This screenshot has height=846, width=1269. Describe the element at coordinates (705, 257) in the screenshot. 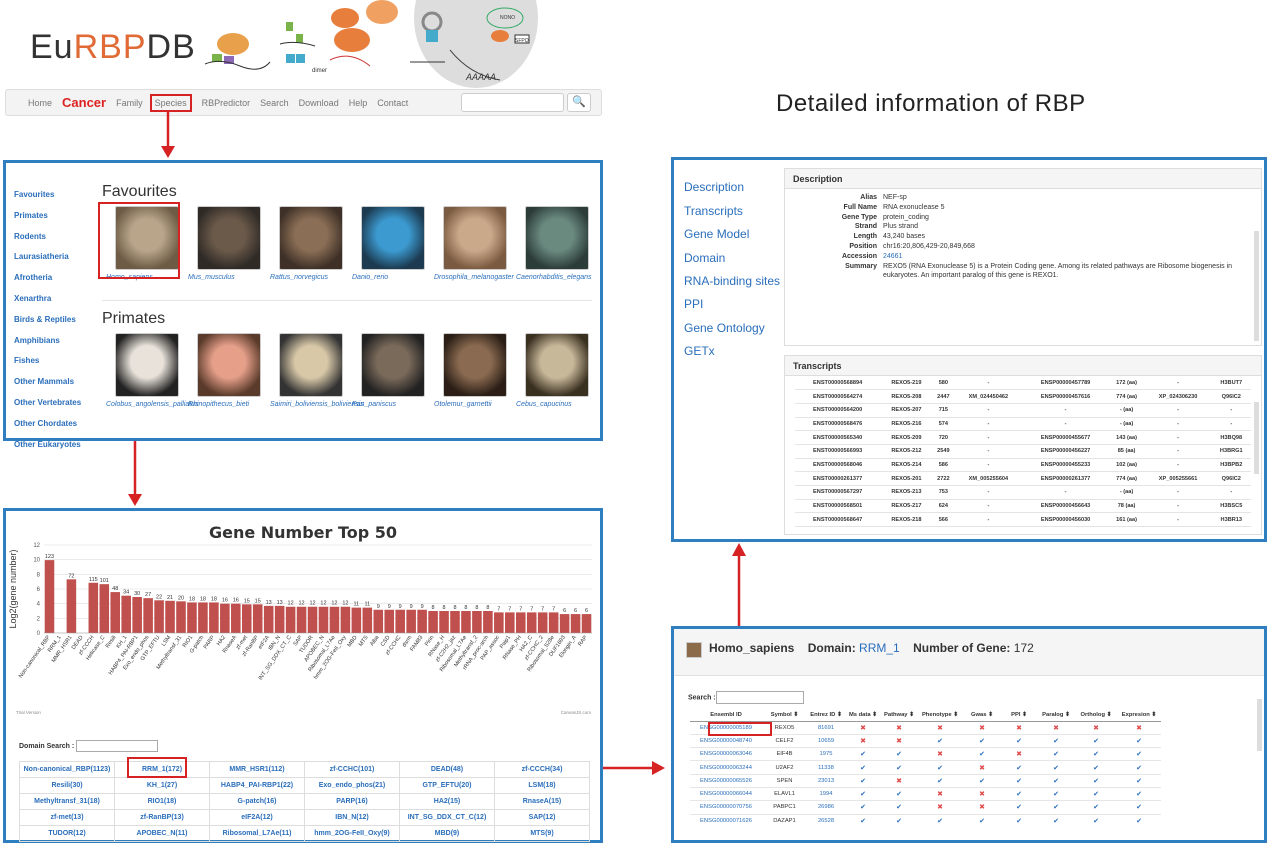

I see `detail-nav-item: Domain` at that location.